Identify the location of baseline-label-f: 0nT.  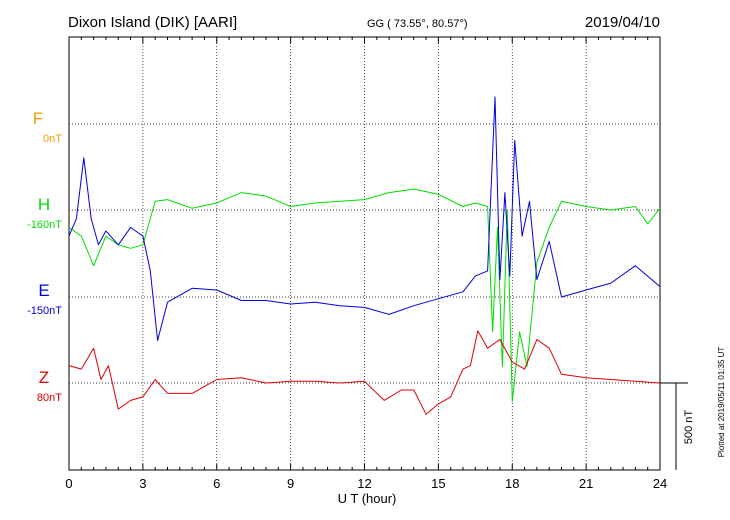
(52, 139).